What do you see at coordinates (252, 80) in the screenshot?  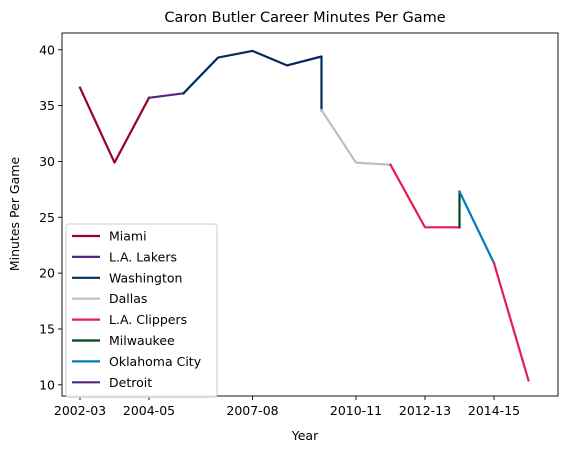 I see `series-line-washington` at bounding box center [252, 80].